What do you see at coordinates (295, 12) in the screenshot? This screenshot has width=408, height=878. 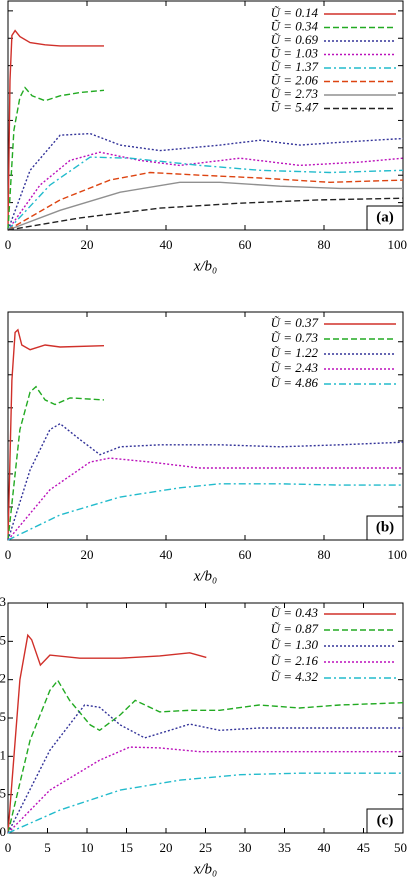 I see `legend-label: Ũ = 0.14` at bounding box center [295, 12].